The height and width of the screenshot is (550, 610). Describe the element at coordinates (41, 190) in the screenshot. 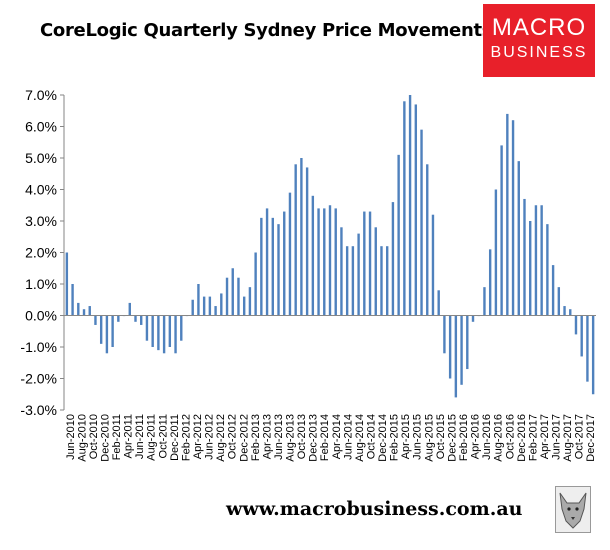

I see `y-tick-label: 4.0%` at that location.